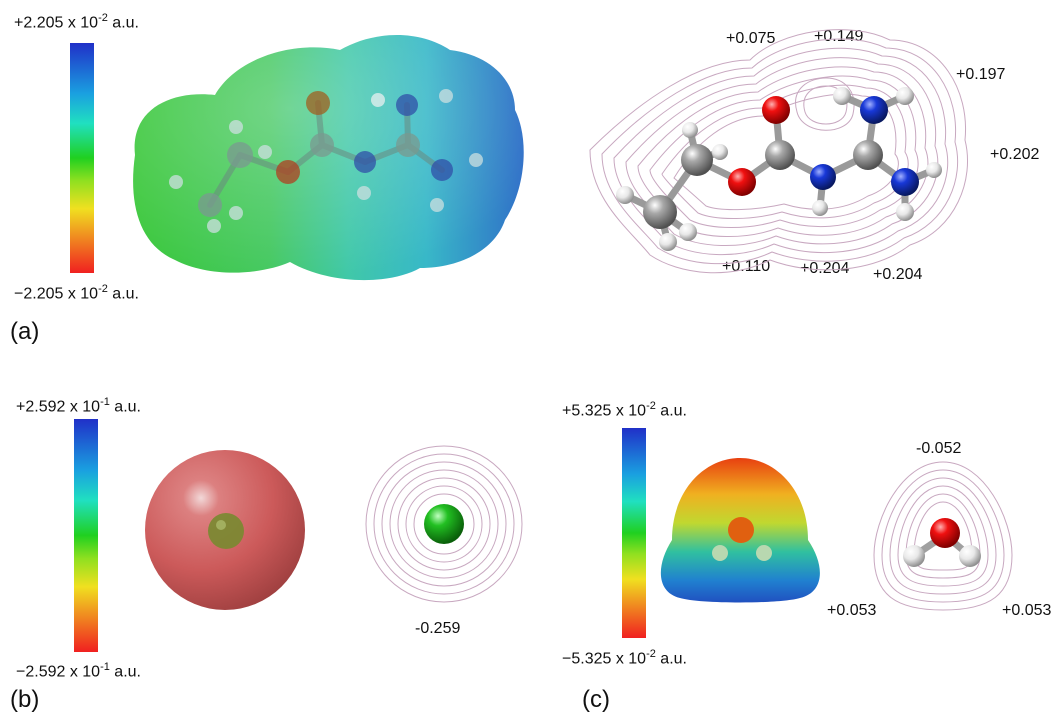 The width and height of the screenshot is (1063, 719). I want to click on panel-a-esp-surface, so click(328, 158).